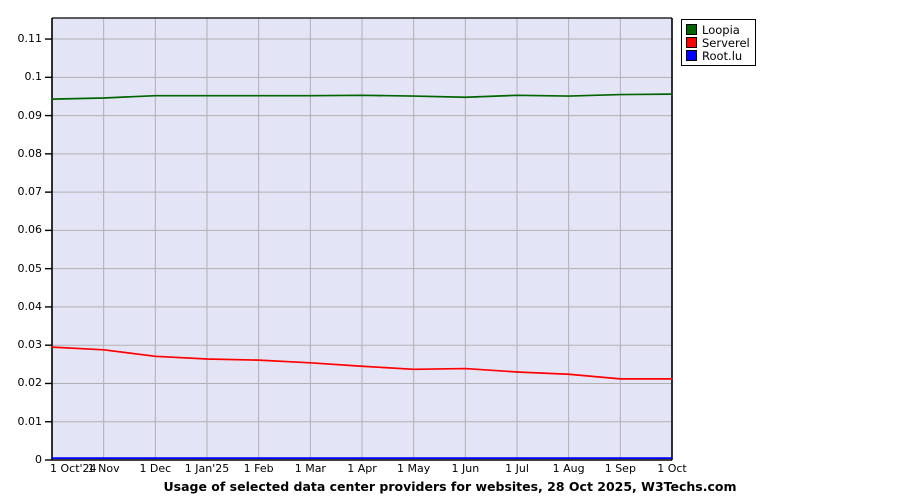  I want to click on x-tick-label: 1 Apr, so click(362, 468).